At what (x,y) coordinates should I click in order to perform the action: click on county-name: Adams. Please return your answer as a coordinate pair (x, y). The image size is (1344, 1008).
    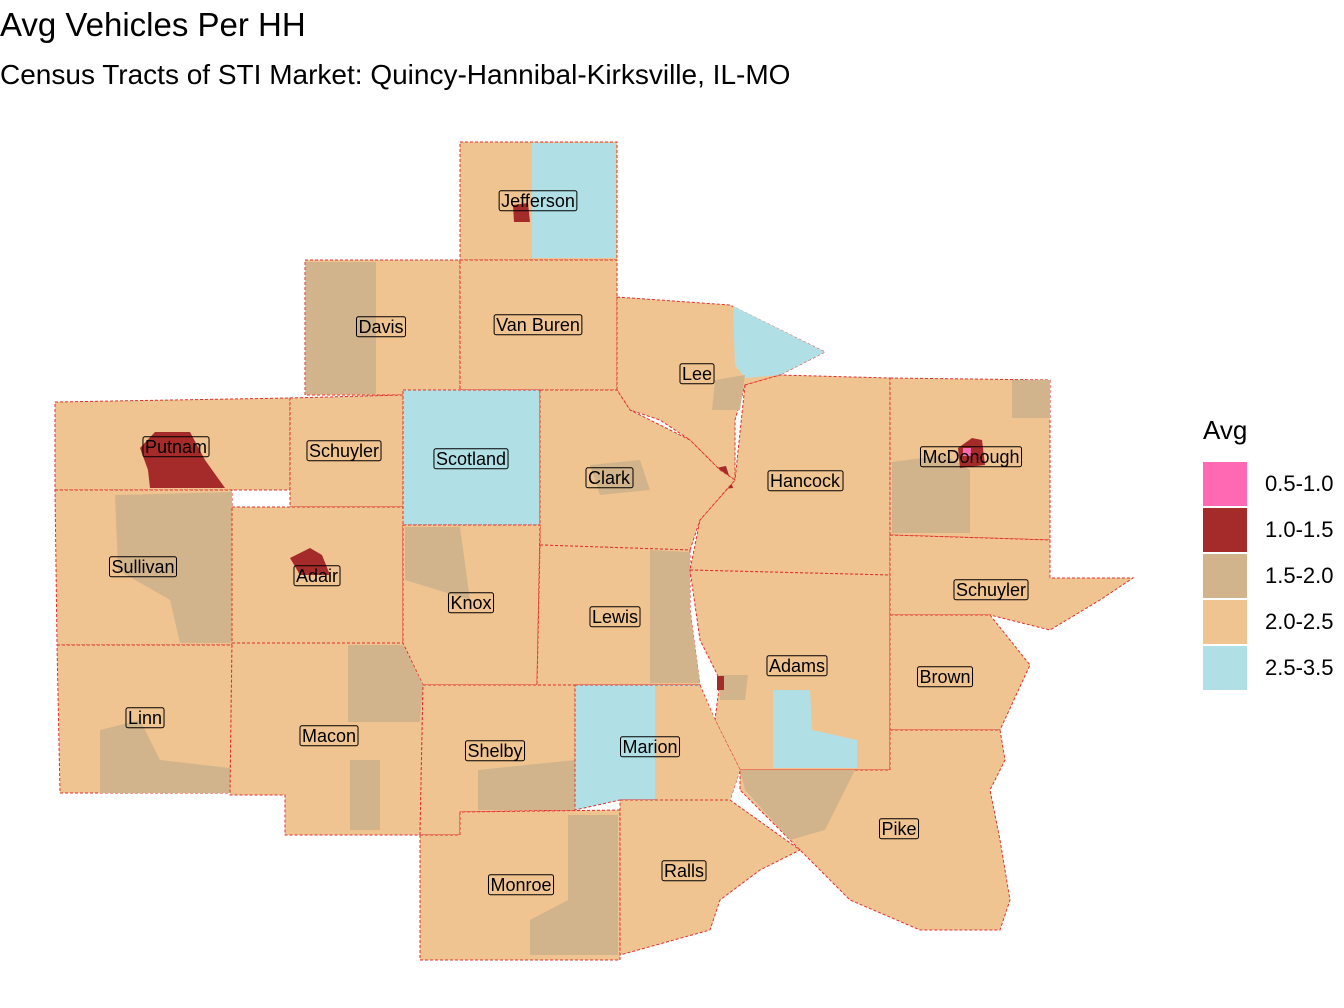
    Looking at the image, I should click on (797, 666).